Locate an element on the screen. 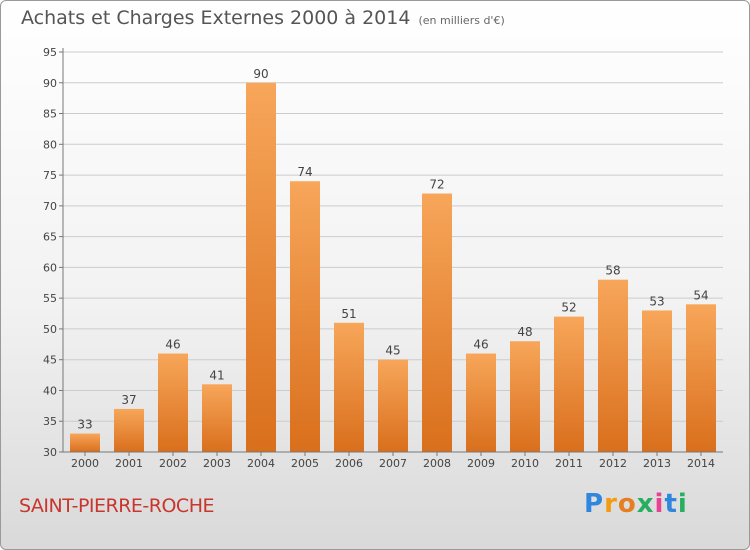  x-tick-label: 2013 is located at coordinates (657, 463).